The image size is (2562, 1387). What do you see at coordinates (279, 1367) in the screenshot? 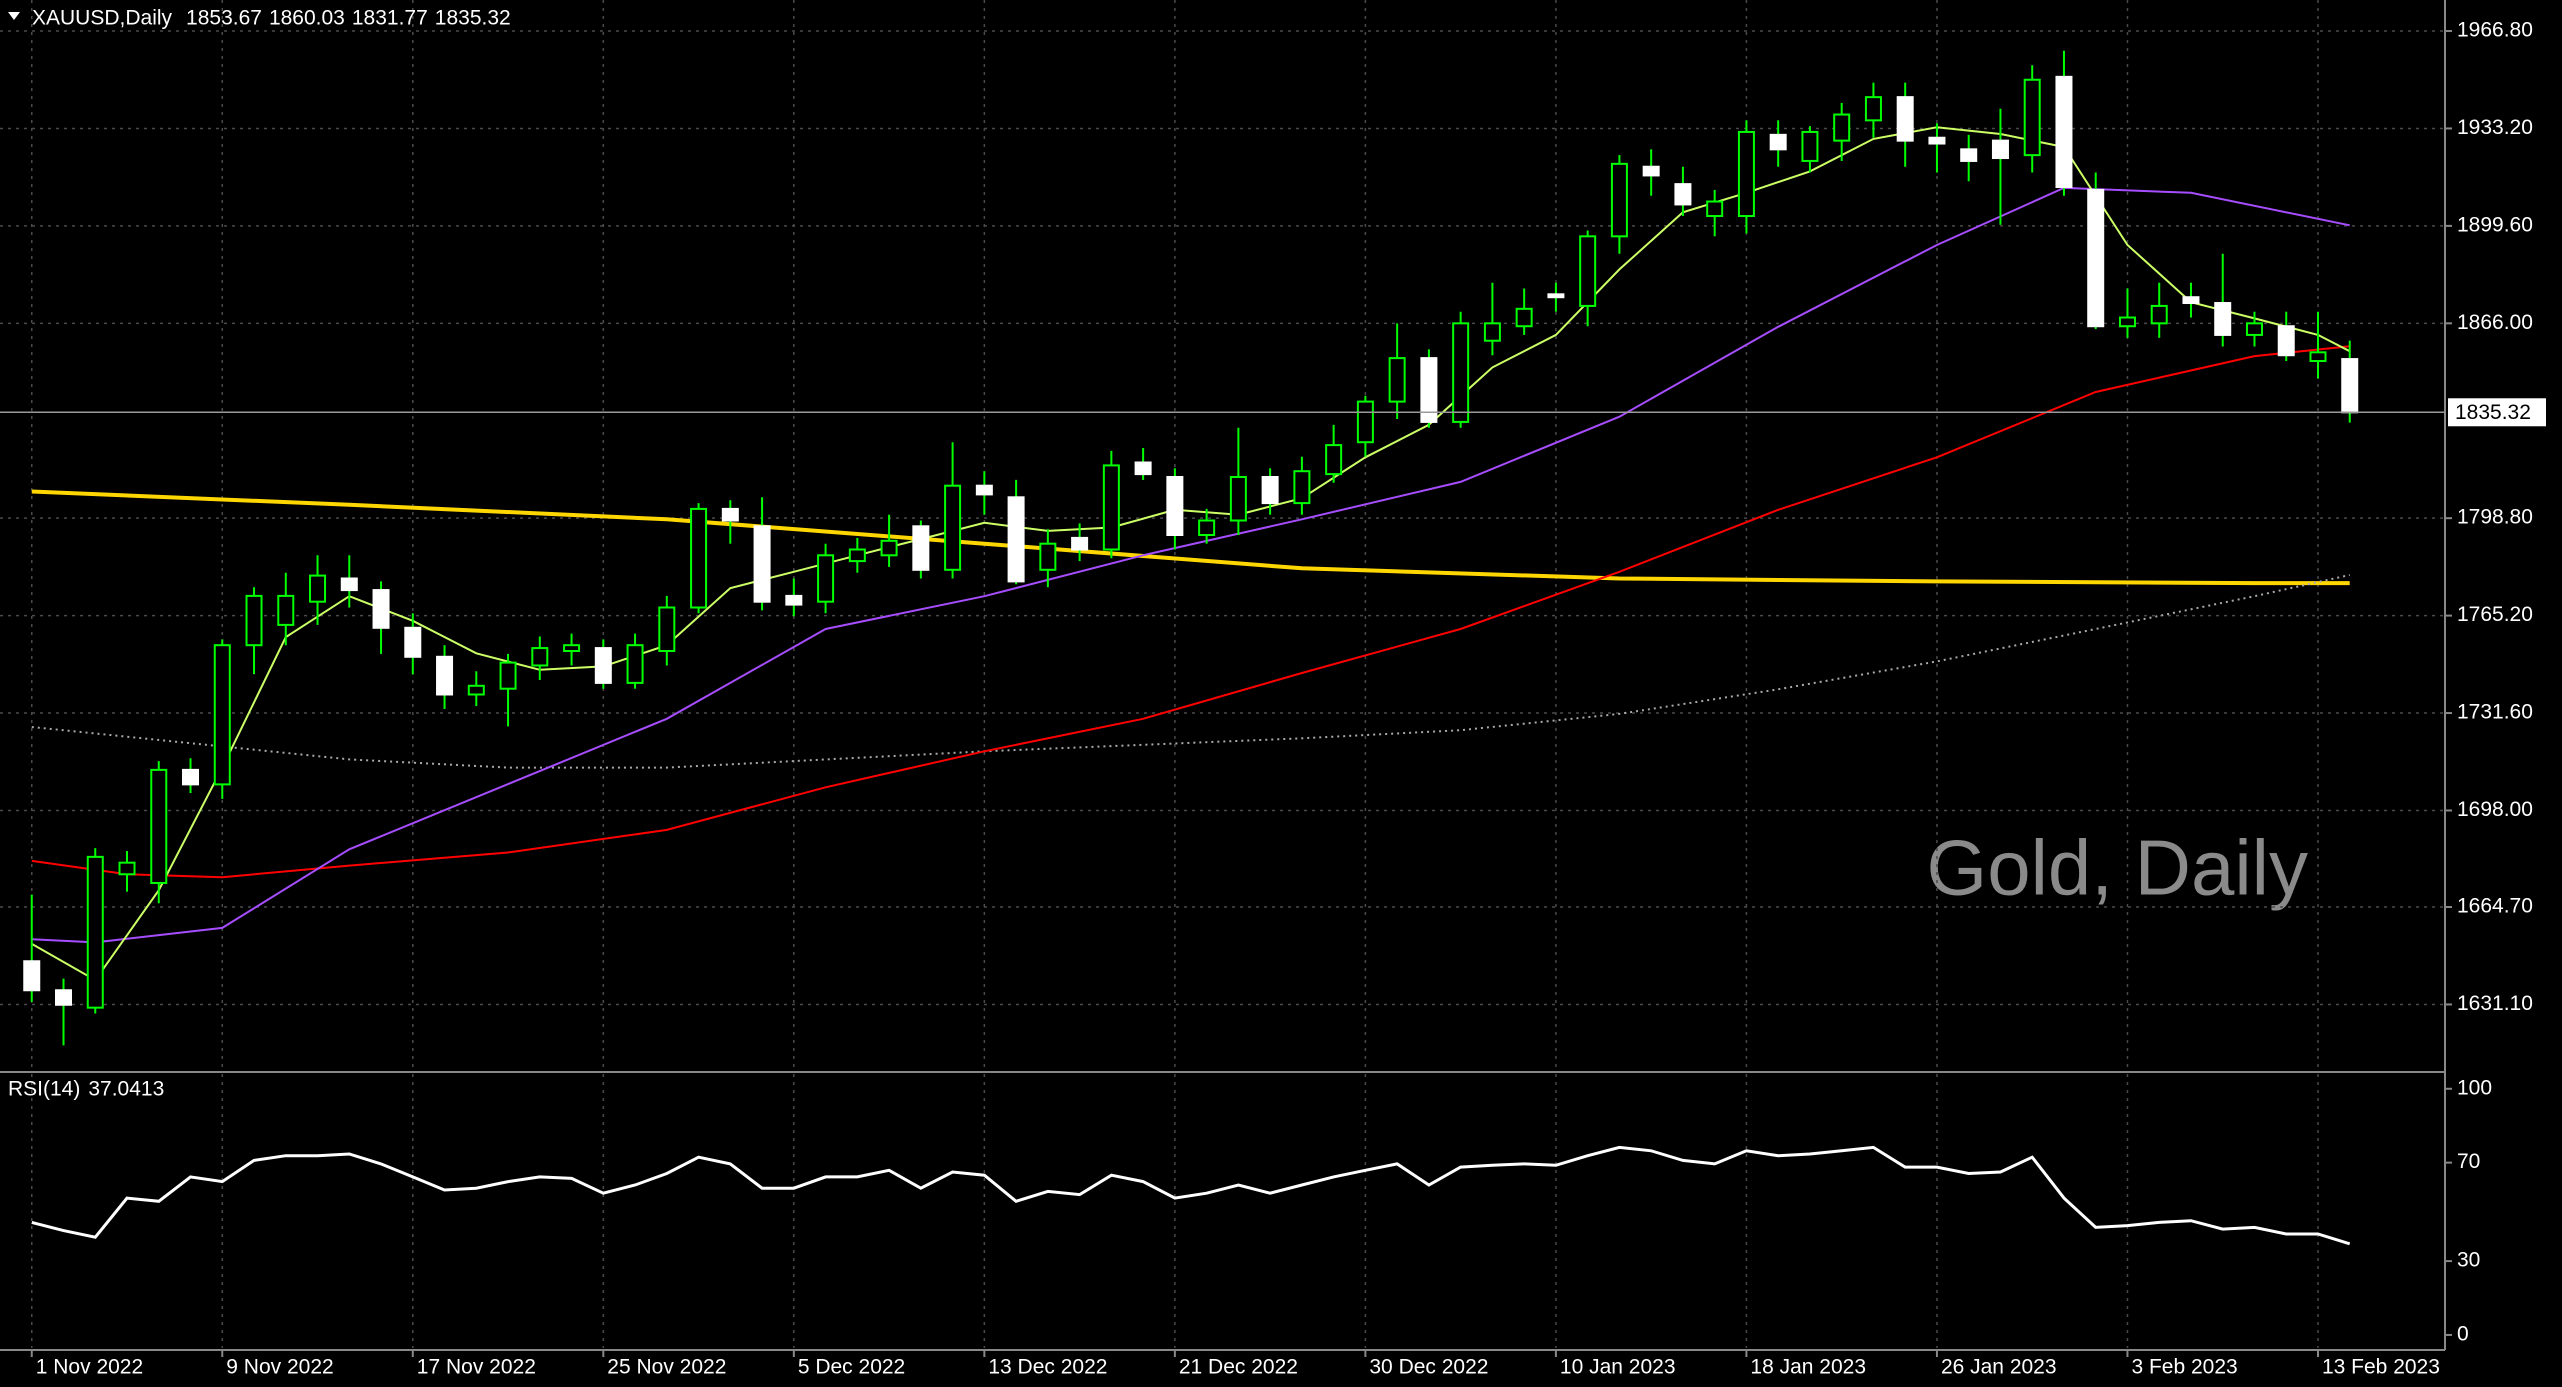
I see `x-tick-label: 9 Nov 2022` at bounding box center [279, 1367].